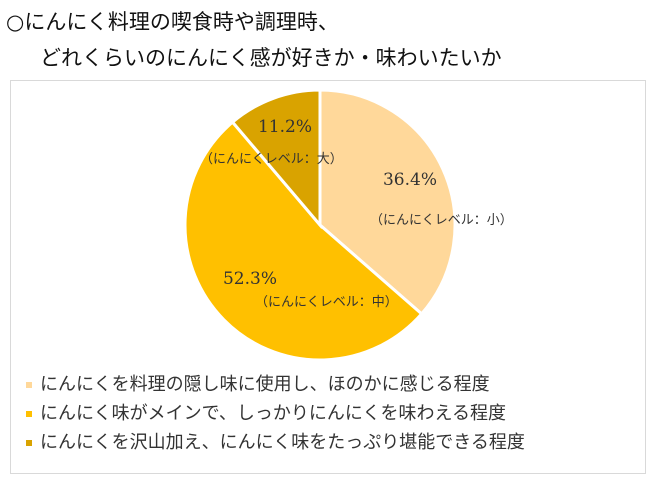 This screenshot has width=650, height=478. What do you see at coordinates (250, 279) in the screenshot?
I see `data-label: 52.3%` at bounding box center [250, 279].